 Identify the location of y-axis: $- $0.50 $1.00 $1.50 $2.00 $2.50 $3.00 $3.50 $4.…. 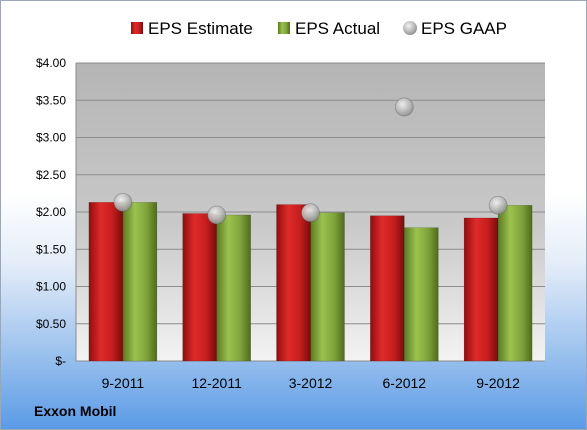
(56, 212).